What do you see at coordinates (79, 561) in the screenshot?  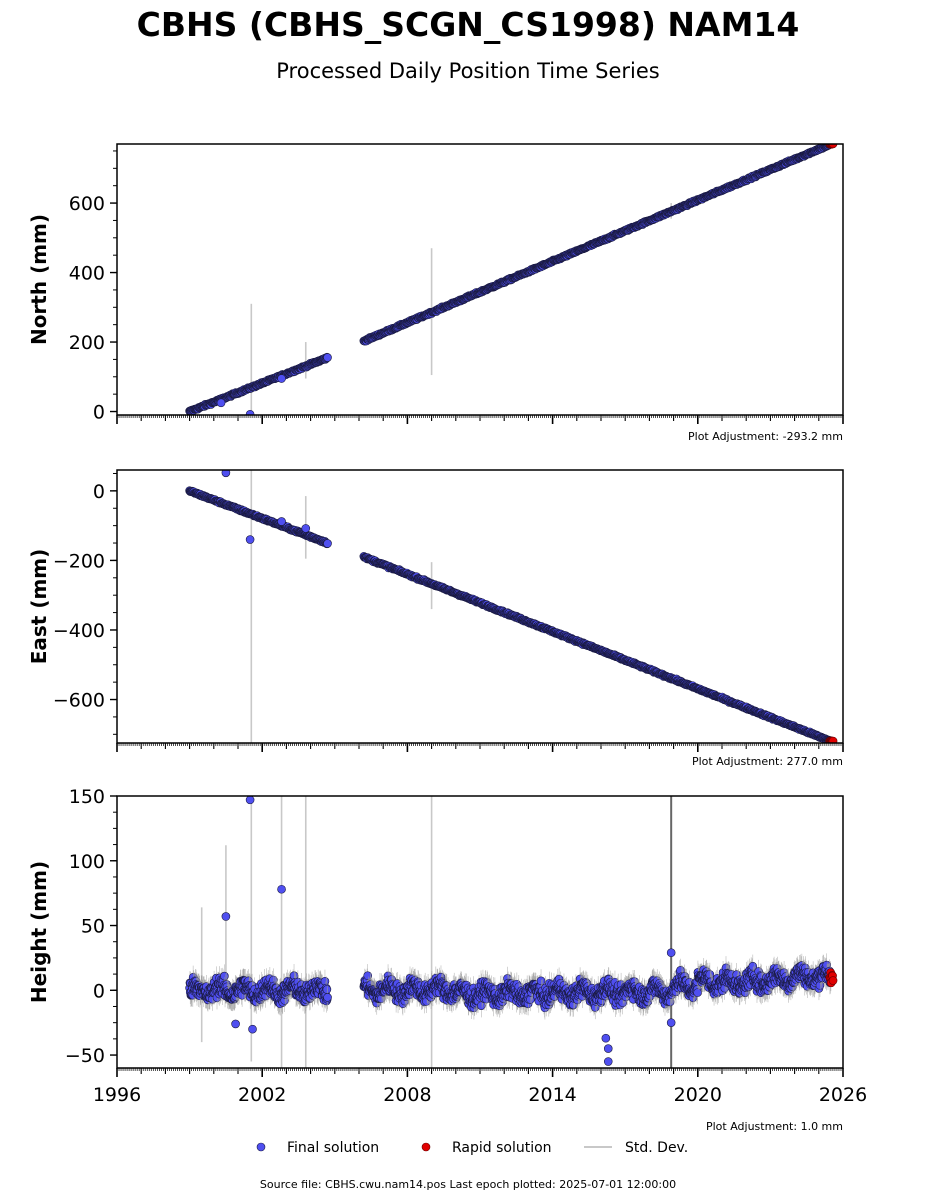 I see `y-tick-label: −200` at bounding box center [79, 561].